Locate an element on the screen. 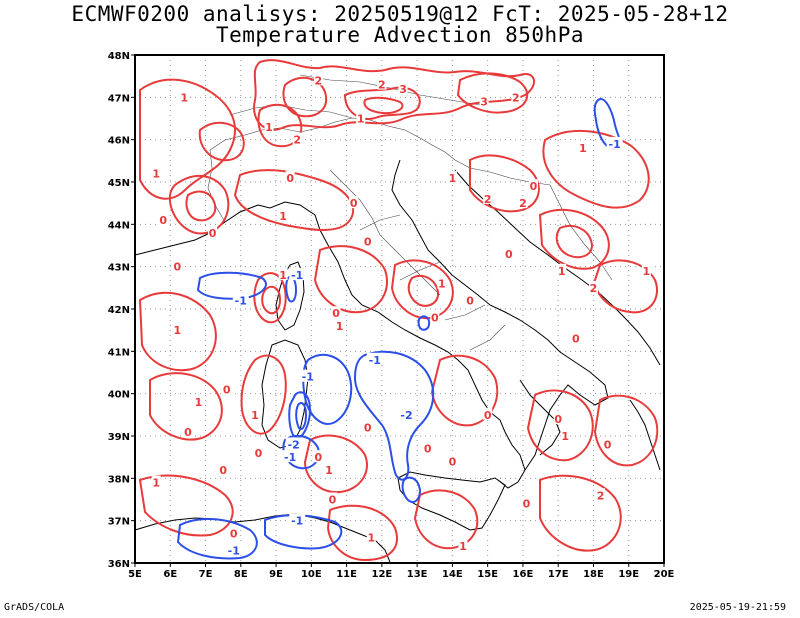  pos-contour-dalmatia-inner is located at coordinates (574, 242).